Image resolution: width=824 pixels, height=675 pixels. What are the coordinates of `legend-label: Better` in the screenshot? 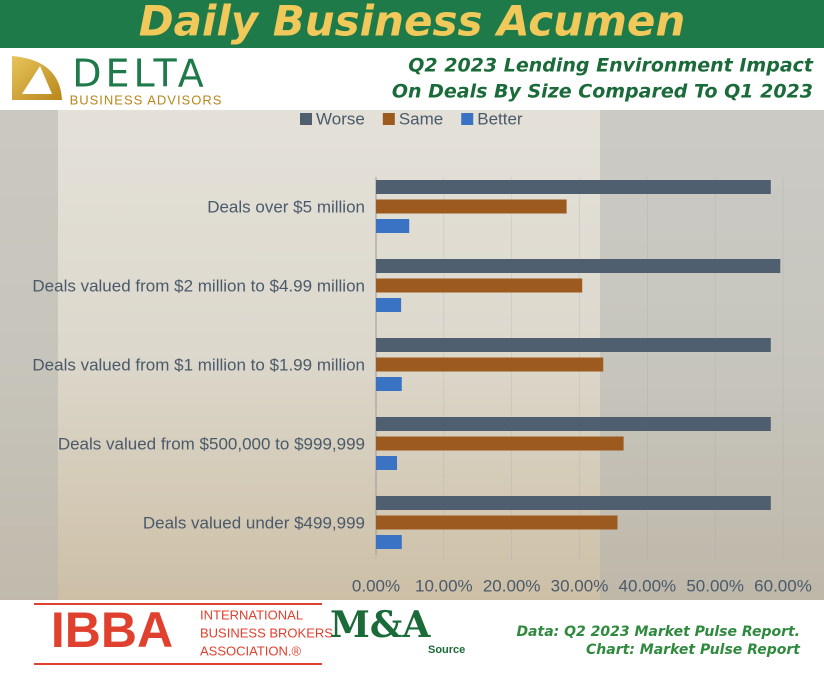 It's located at (500, 118).